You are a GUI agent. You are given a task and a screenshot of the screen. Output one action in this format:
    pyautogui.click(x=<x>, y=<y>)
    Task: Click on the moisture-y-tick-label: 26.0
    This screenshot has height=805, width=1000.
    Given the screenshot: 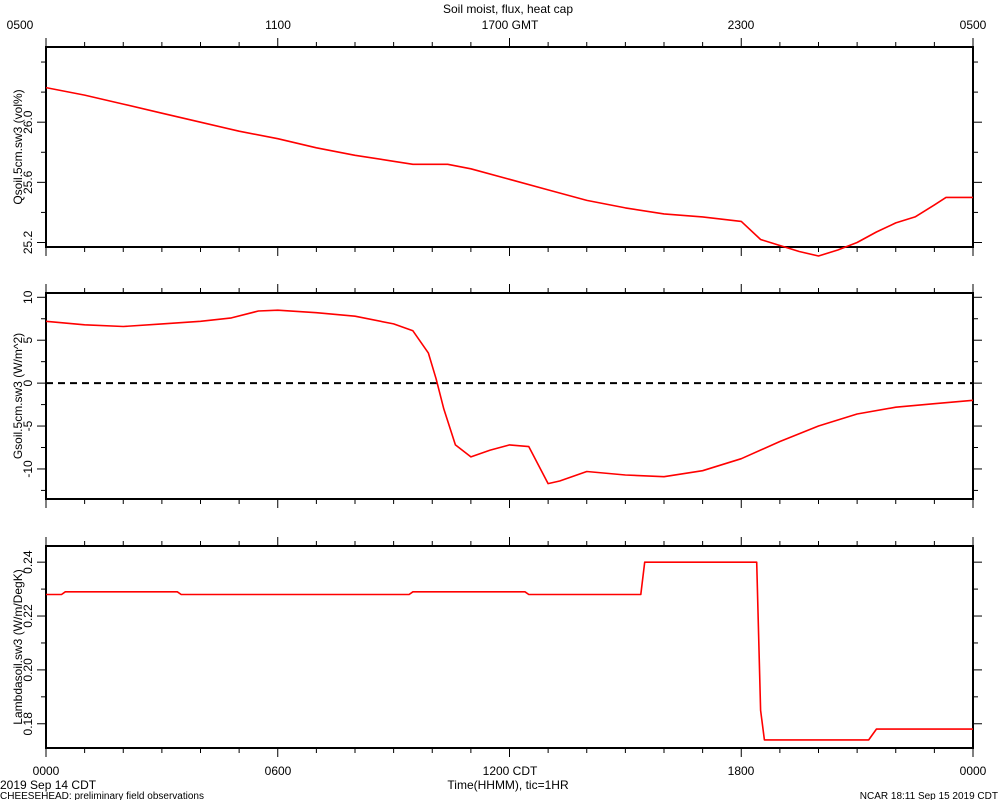 What is the action you would take?
    pyautogui.click(x=28, y=122)
    